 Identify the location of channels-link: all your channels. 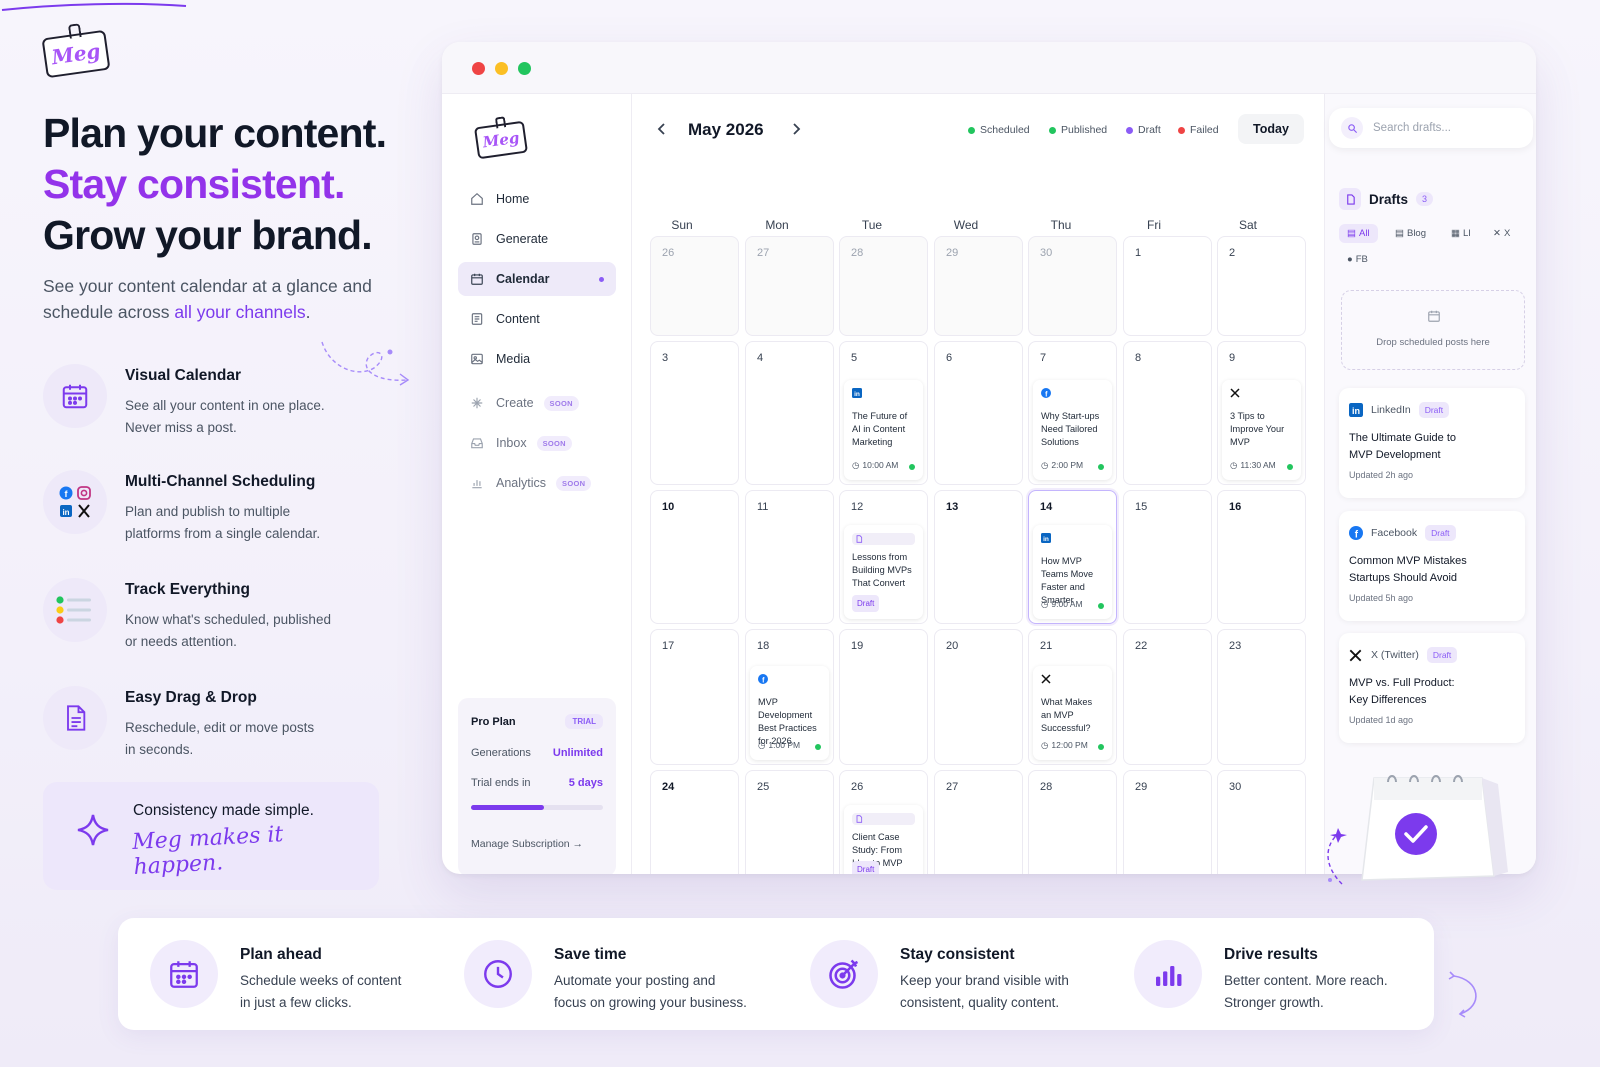
(240, 312).